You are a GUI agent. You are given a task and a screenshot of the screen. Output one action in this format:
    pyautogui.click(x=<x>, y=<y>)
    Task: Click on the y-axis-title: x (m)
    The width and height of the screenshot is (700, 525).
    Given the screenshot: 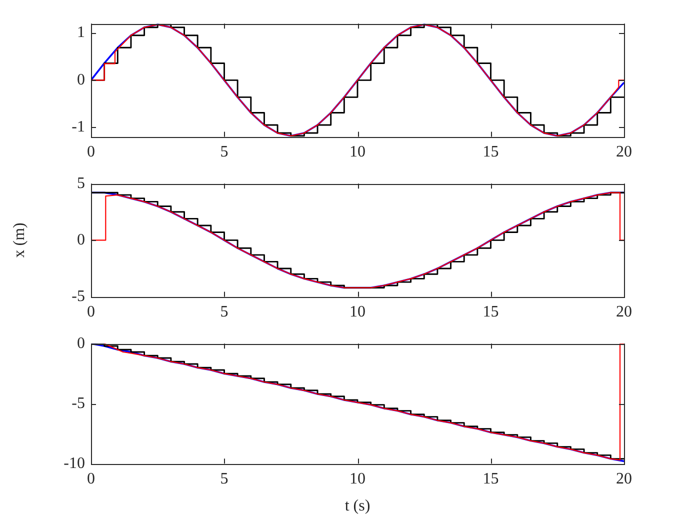 What is the action you would take?
    pyautogui.click(x=19, y=240)
    